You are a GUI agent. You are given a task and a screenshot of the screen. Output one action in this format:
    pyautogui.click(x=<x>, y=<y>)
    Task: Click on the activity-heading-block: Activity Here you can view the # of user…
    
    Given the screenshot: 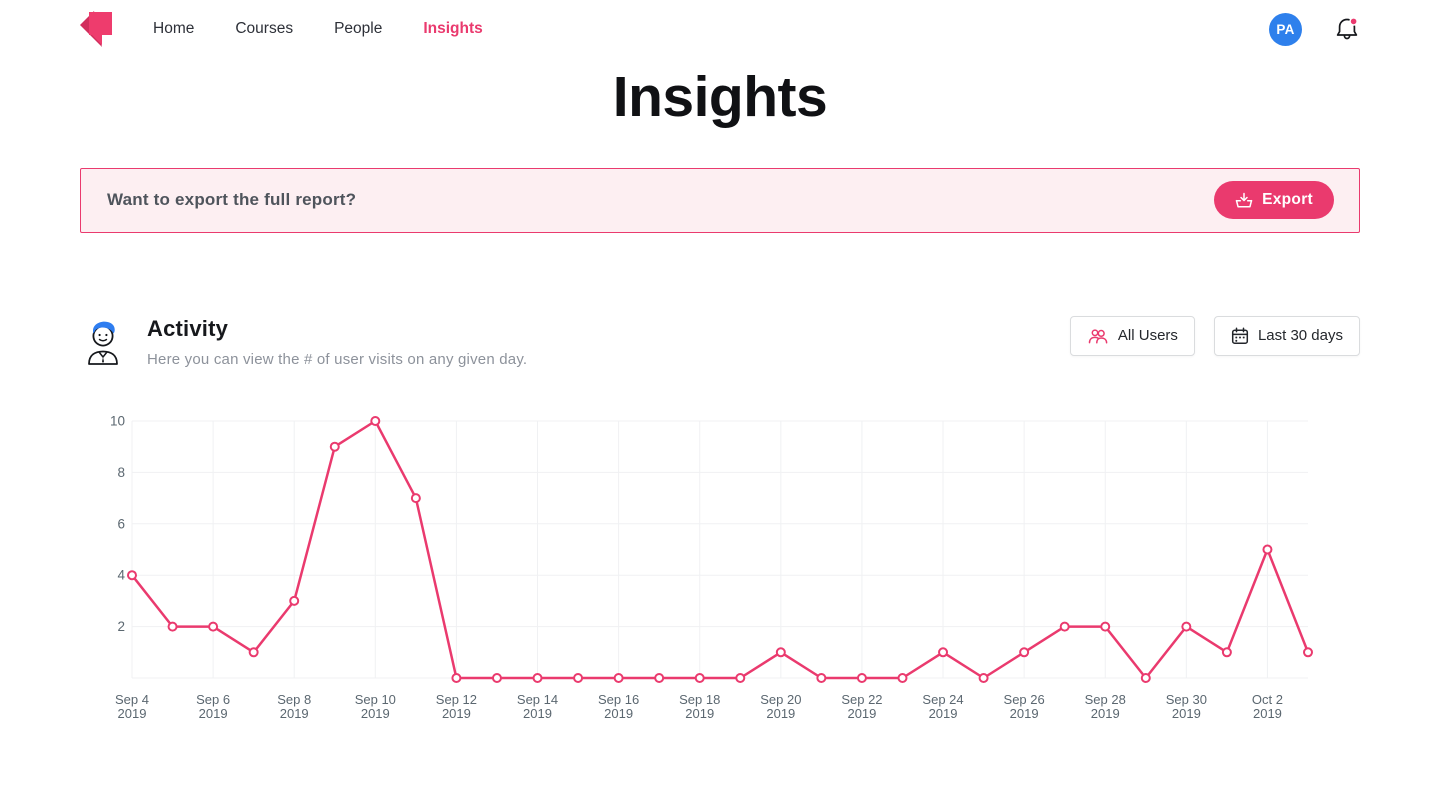 What is the action you would take?
    pyautogui.click(x=337, y=342)
    